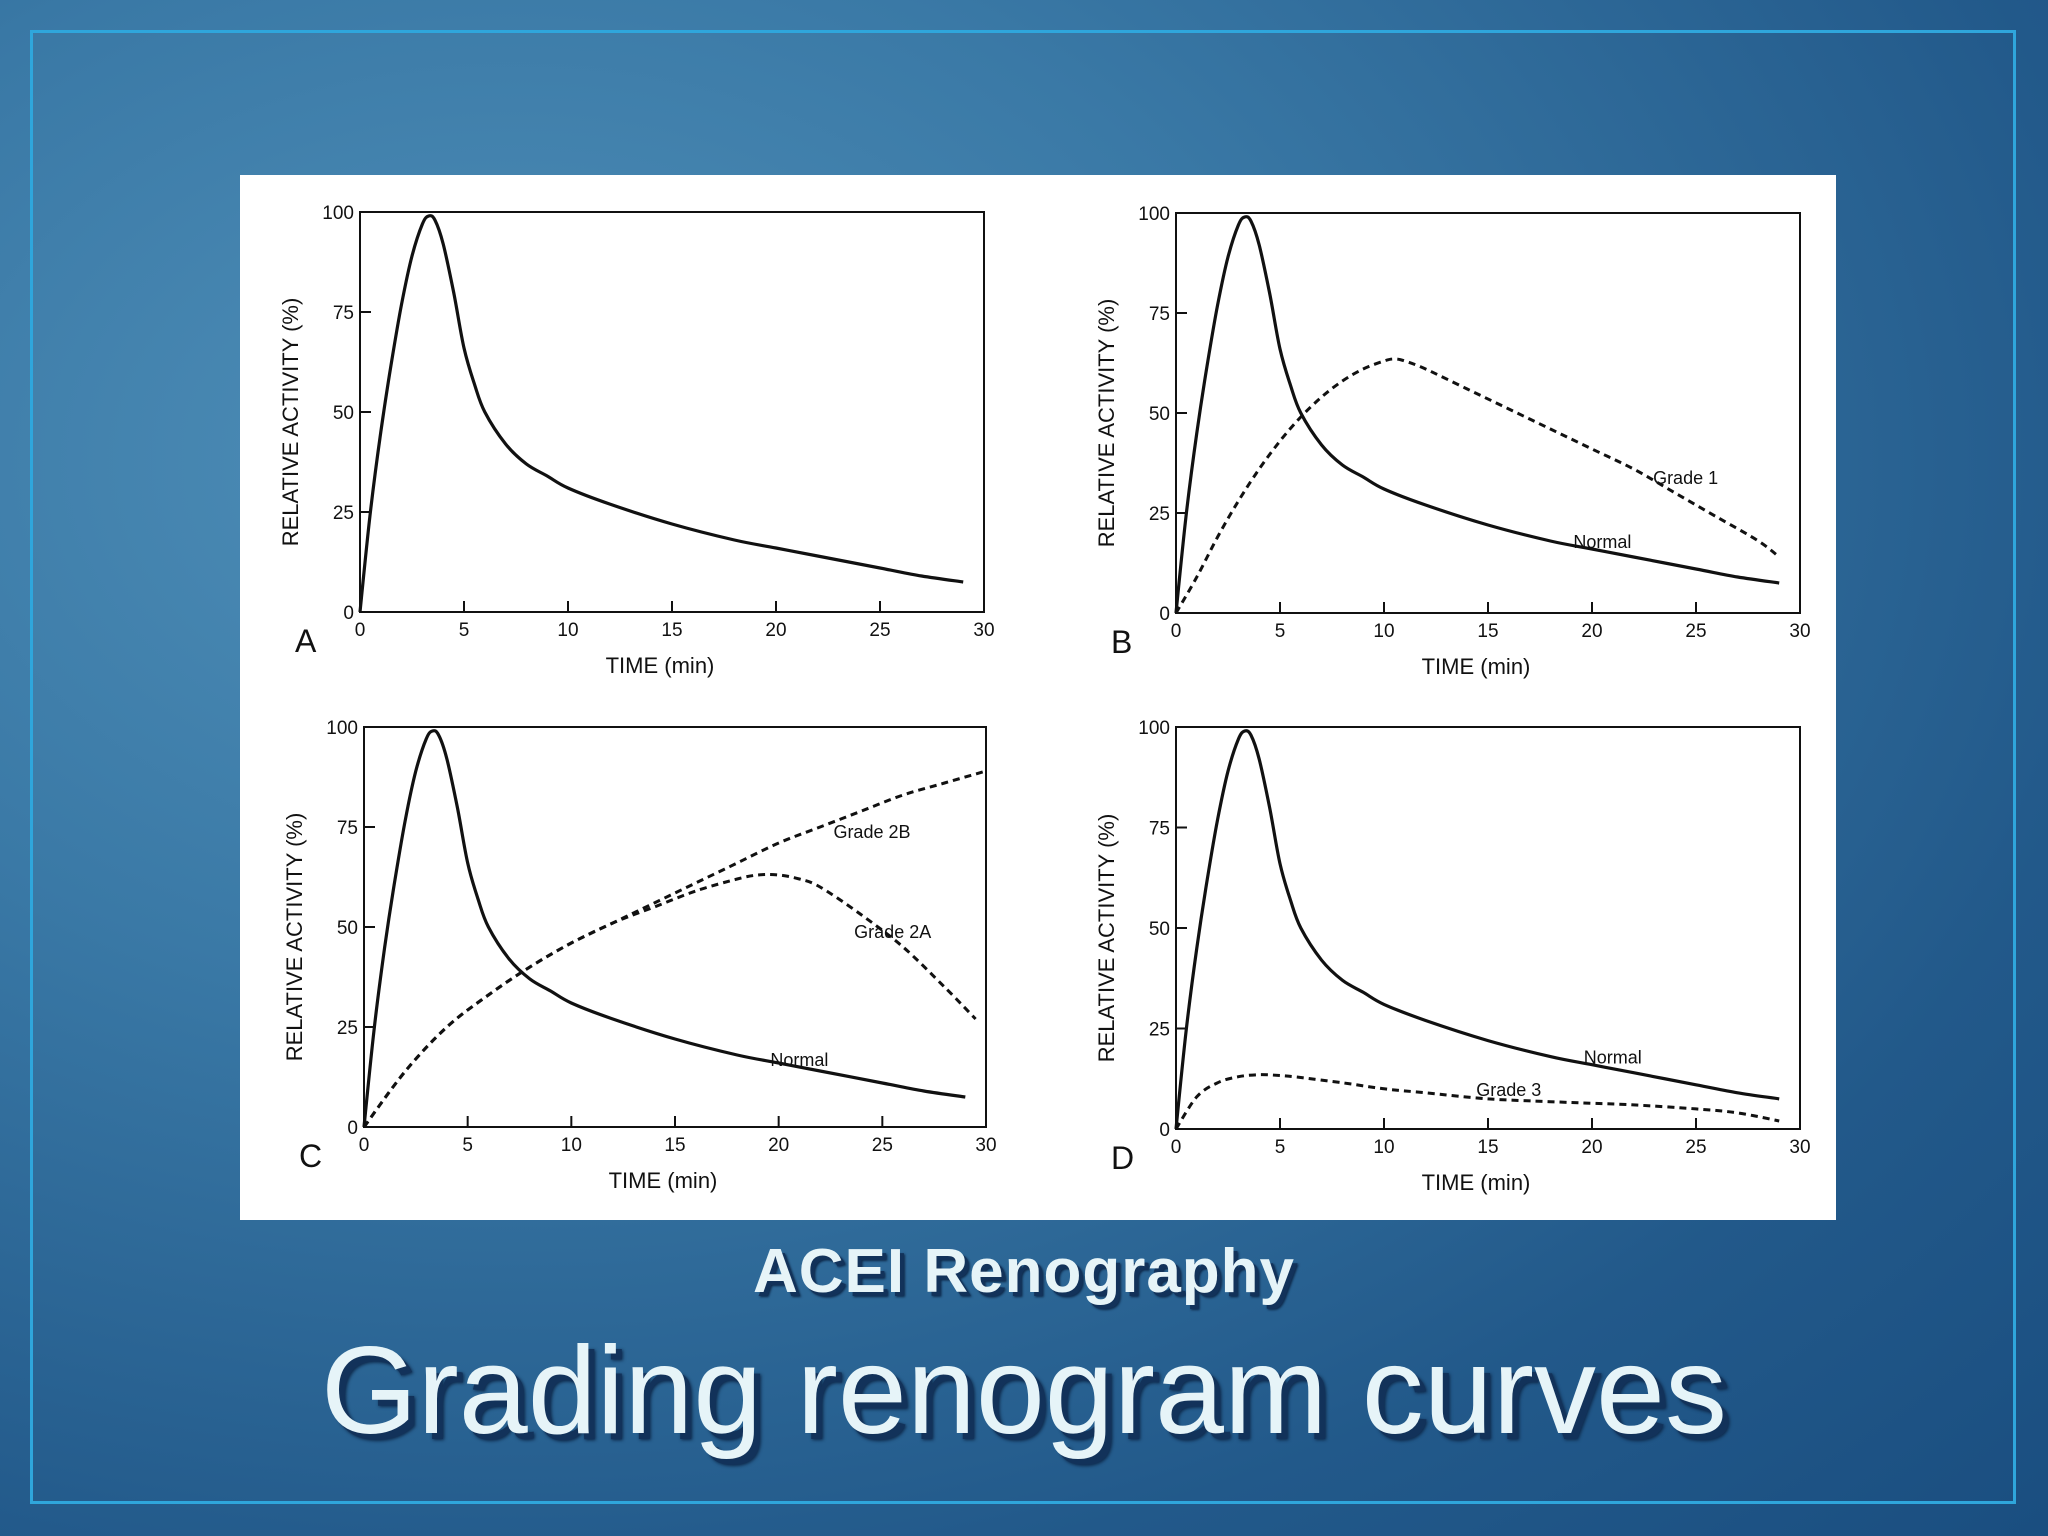 The image size is (2048, 1536). Describe the element at coordinates (1024, 1271) in the screenshot. I see `slide-subtitle: ACEI Renography` at that location.